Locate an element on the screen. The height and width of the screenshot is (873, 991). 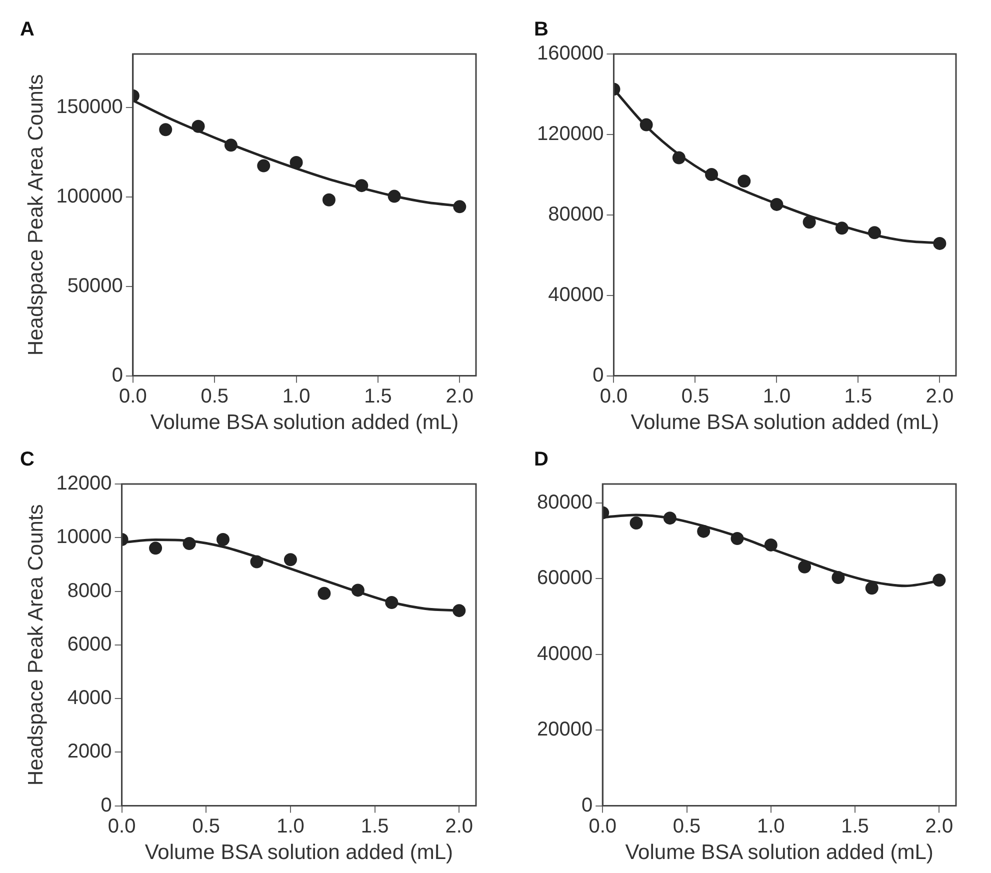
chart-title: B is located at coordinates (541, 29).